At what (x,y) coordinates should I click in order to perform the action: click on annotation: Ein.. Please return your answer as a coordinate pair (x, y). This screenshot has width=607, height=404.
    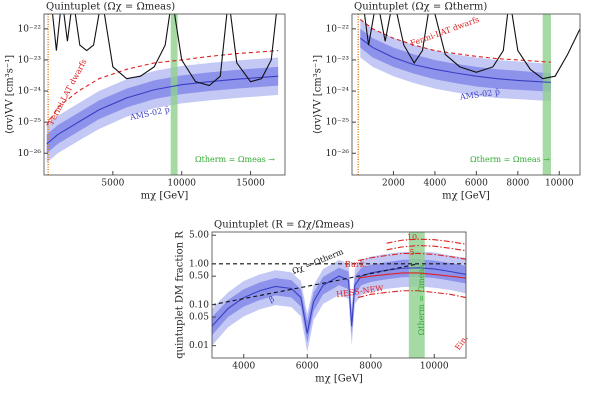
    Looking at the image, I should click on (461, 343).